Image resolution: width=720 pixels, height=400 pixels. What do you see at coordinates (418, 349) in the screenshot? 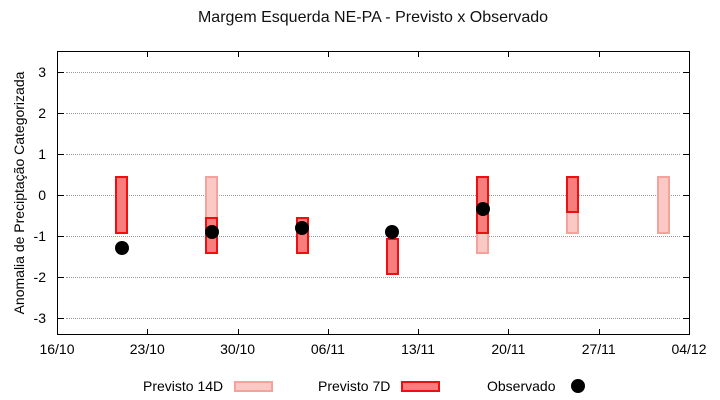
I see `x-tick-label-4: 13/11` at bounding box center [418, 349].